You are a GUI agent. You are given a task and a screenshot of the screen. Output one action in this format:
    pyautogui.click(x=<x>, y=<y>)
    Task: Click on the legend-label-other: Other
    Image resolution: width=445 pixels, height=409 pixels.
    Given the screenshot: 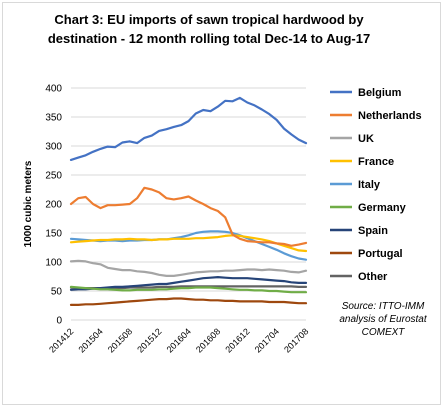 What is the action you would take?
    pyautogui.click(x=373, y=277)
    